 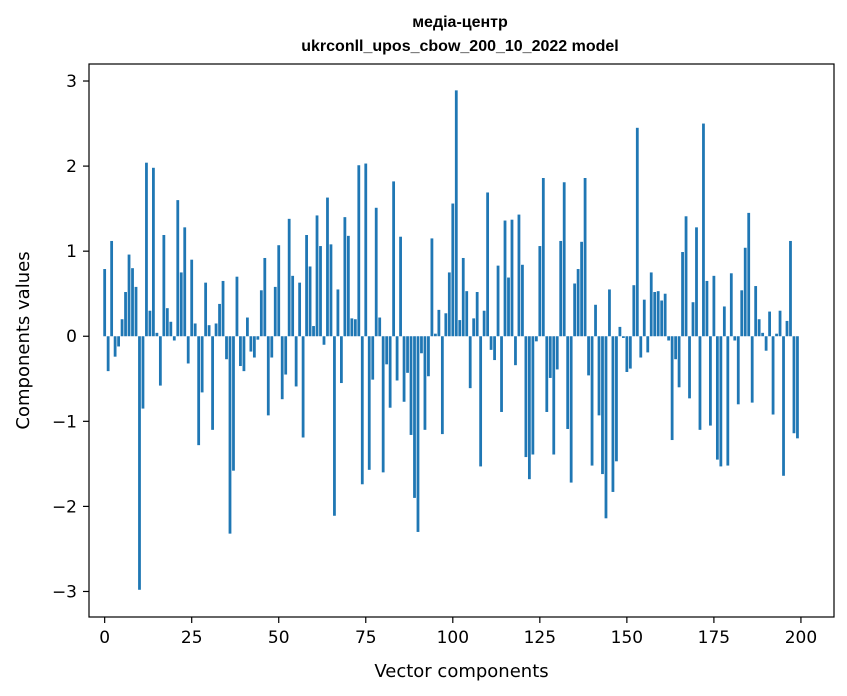 I want to click on y-tick-label: −2, so click(x=64, y=507).